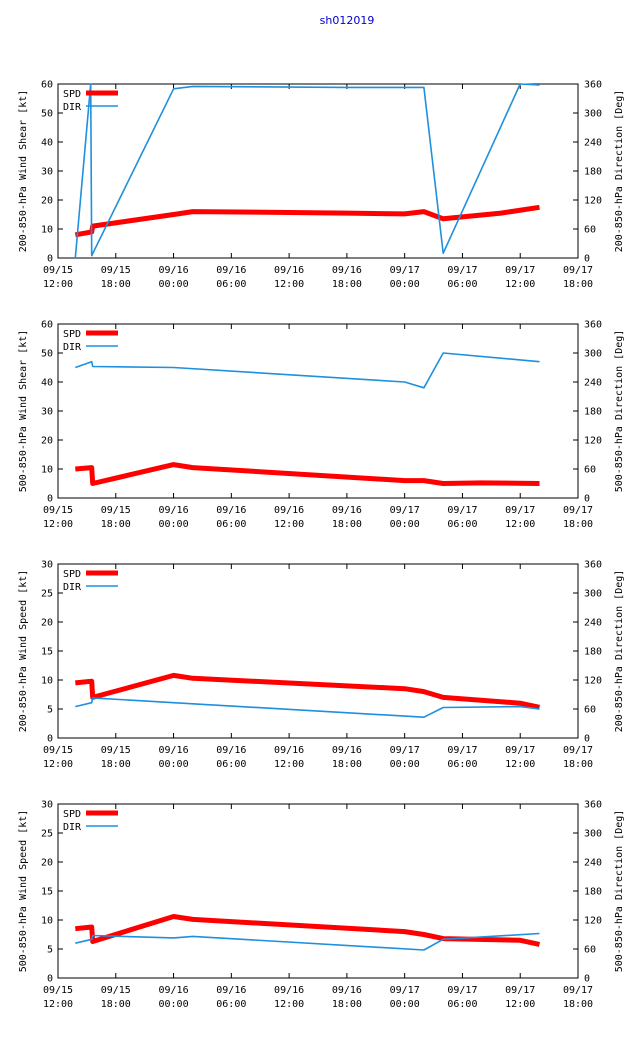 Image resolution: width=640 pixels, height=1060 pixels. Describe the element at coordinates (23, 411) in the screenshot. I see `y-left-axis-label: 500-850-hPa Wind Shear [kt]` at that location.